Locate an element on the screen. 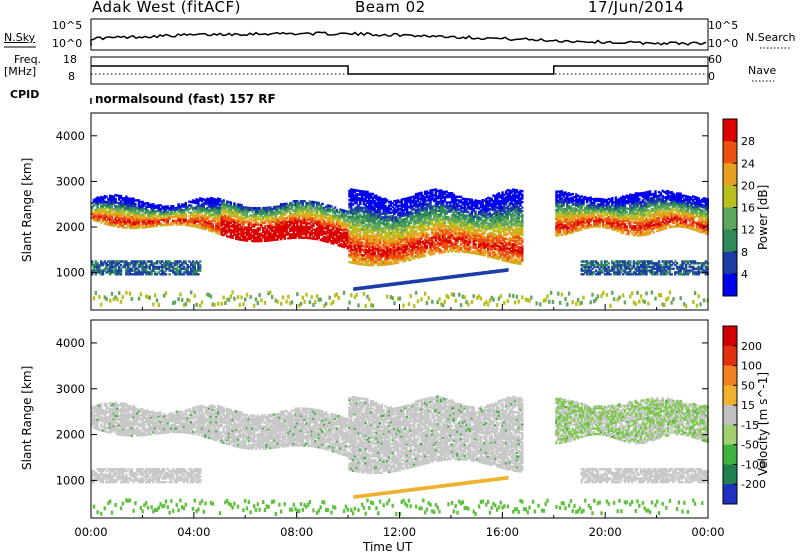 This screenshot has height=554, width=800. velocity-colorbar-label: -200 is located at coordinates (753, 484).